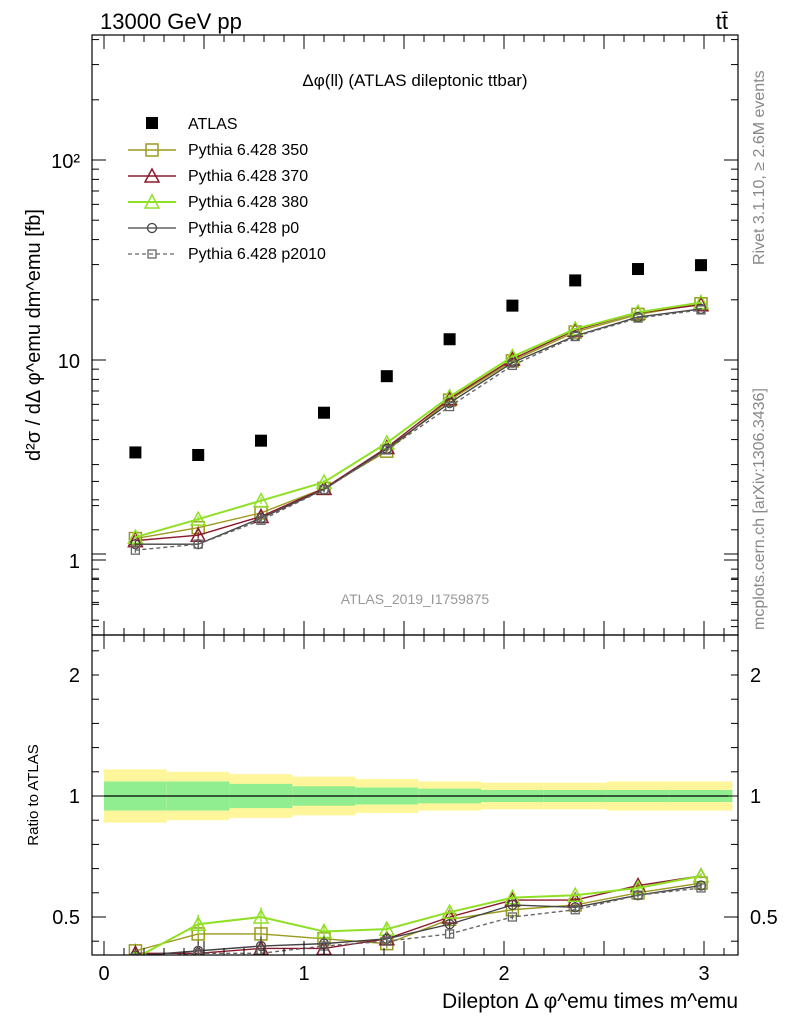  Describe the element at coordinates (65, 162) in the screenshot. I see `main-ytick-100: 10²` at that location.